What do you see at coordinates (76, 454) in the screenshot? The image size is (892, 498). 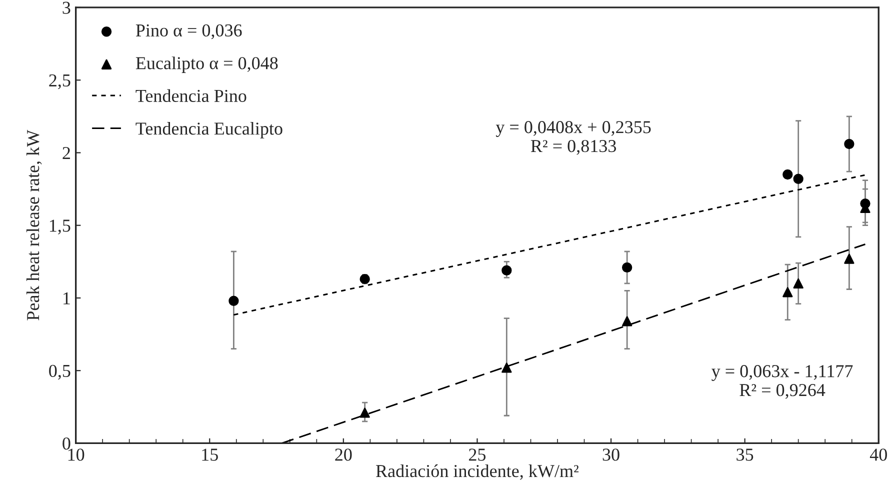 I see `x-tick-label: 10` at bounding box center [76, 454].